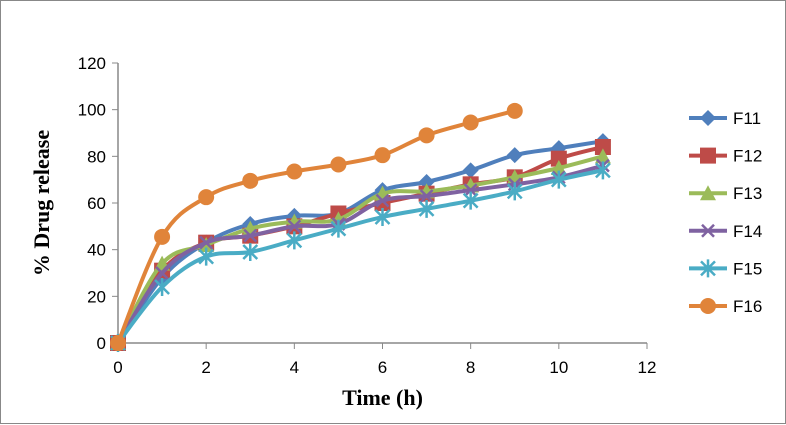  What do you see at coordinates (747, 231) in the screenshot?
I see `legend-label: F14` at bounding box center [747, 231].